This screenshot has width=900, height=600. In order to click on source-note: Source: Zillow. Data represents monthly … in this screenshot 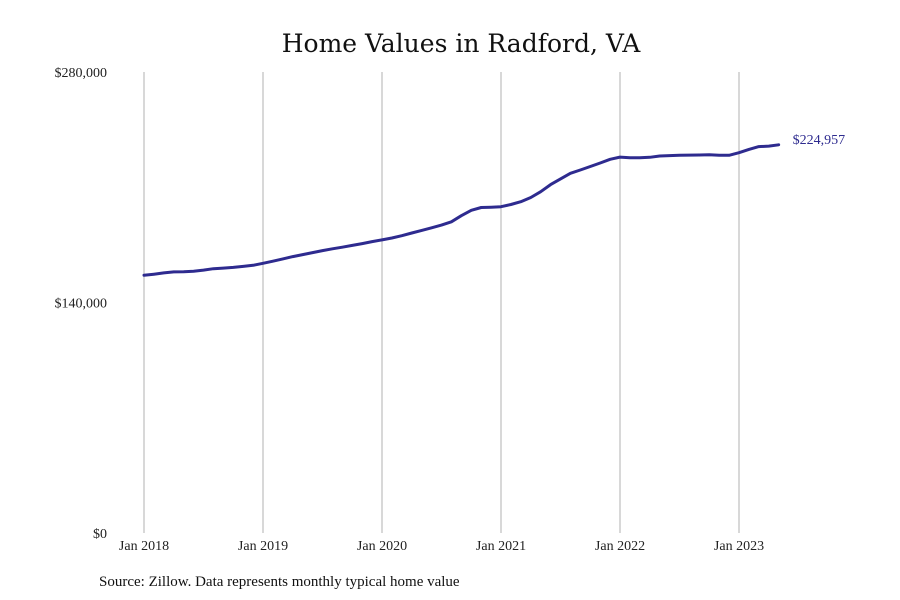, I will do `click(279, 582)`.